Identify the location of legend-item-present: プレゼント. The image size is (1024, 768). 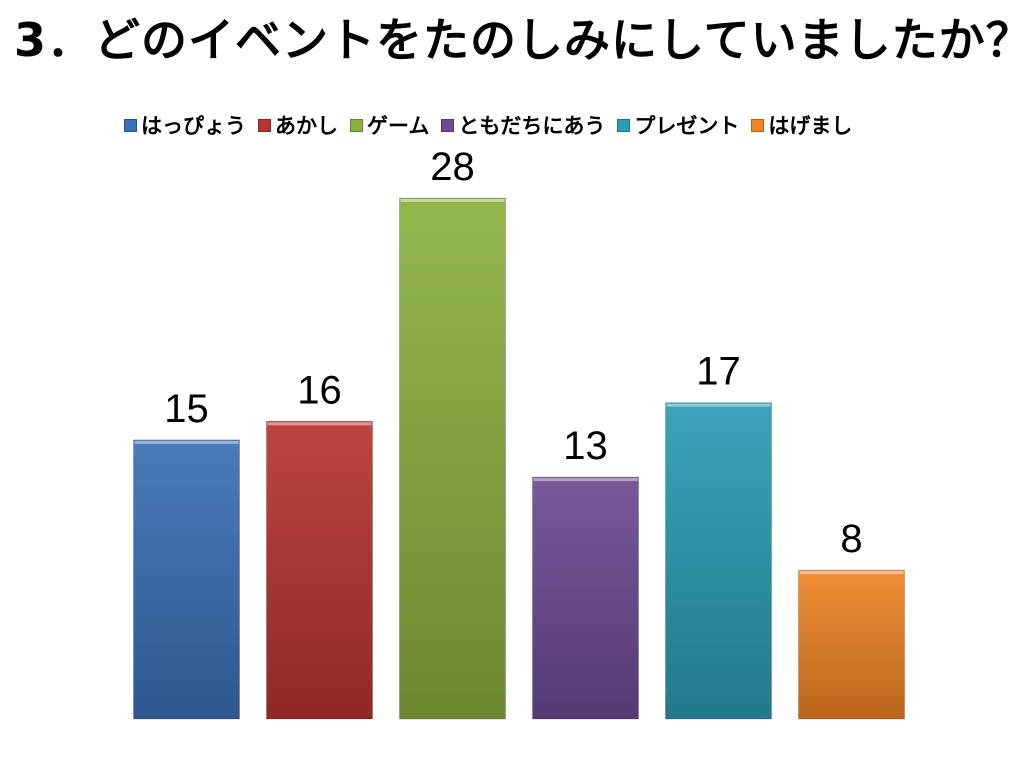
(678, 125).